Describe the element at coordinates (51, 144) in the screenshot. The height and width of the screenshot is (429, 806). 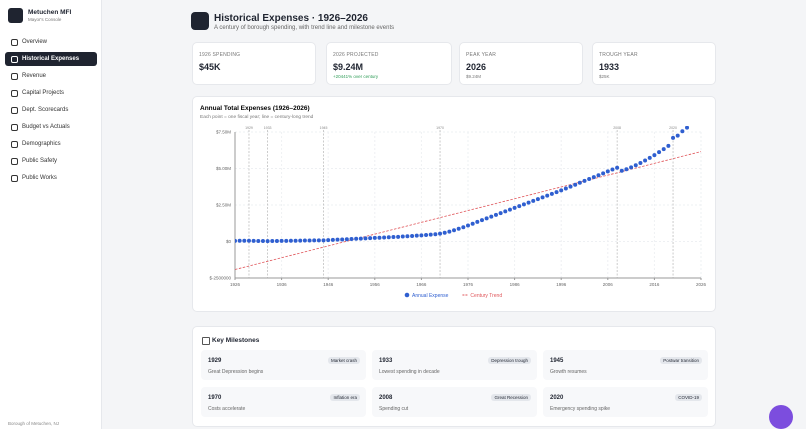
I see `nav-item: Demographics` at that location.